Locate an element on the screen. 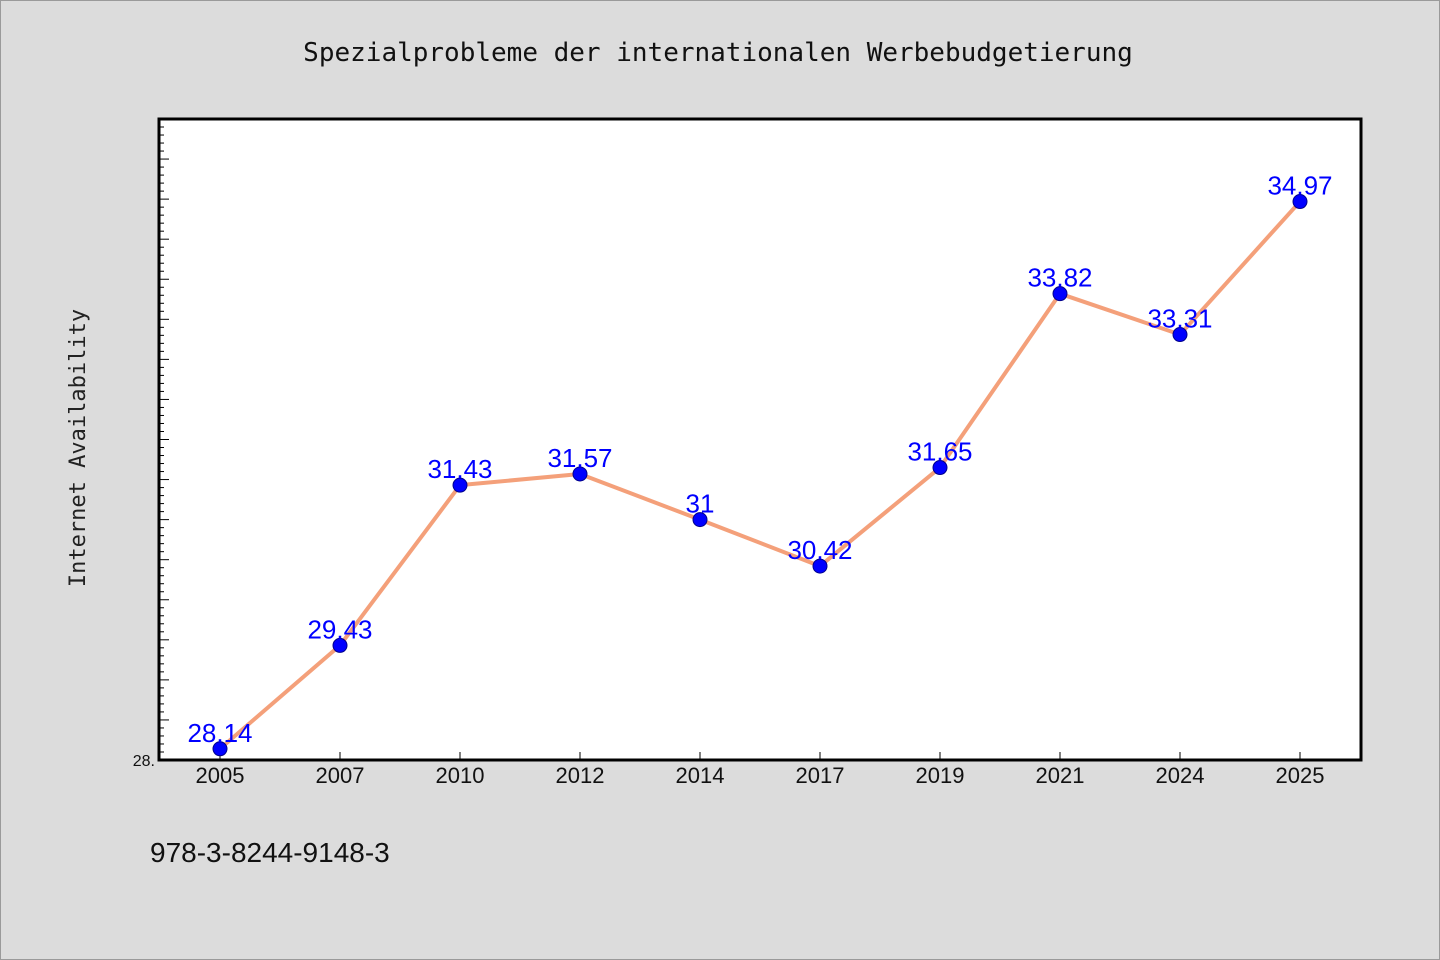  isbn-text: 978-3-8244-9148-3 is located at coordinates (270, 852).